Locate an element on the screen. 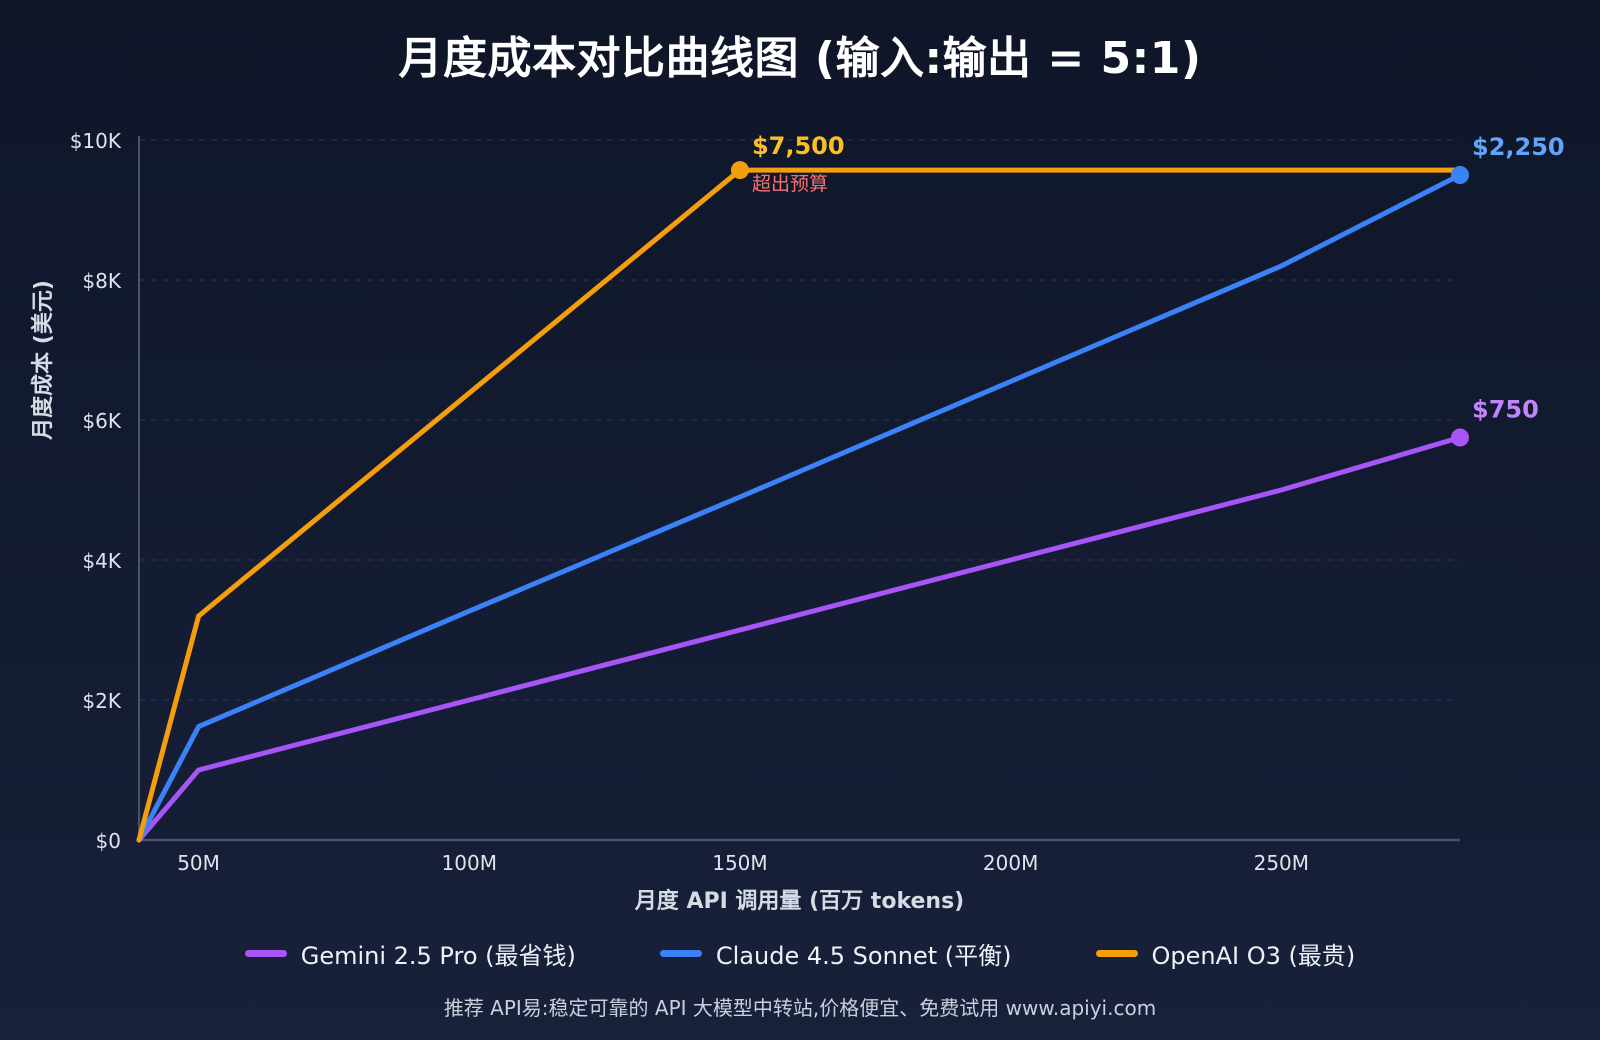 This screenshot has width=1600, height=1040. legend-item-openai: OpenAI O3 (最贵) is located at coordinates (1225, 953).